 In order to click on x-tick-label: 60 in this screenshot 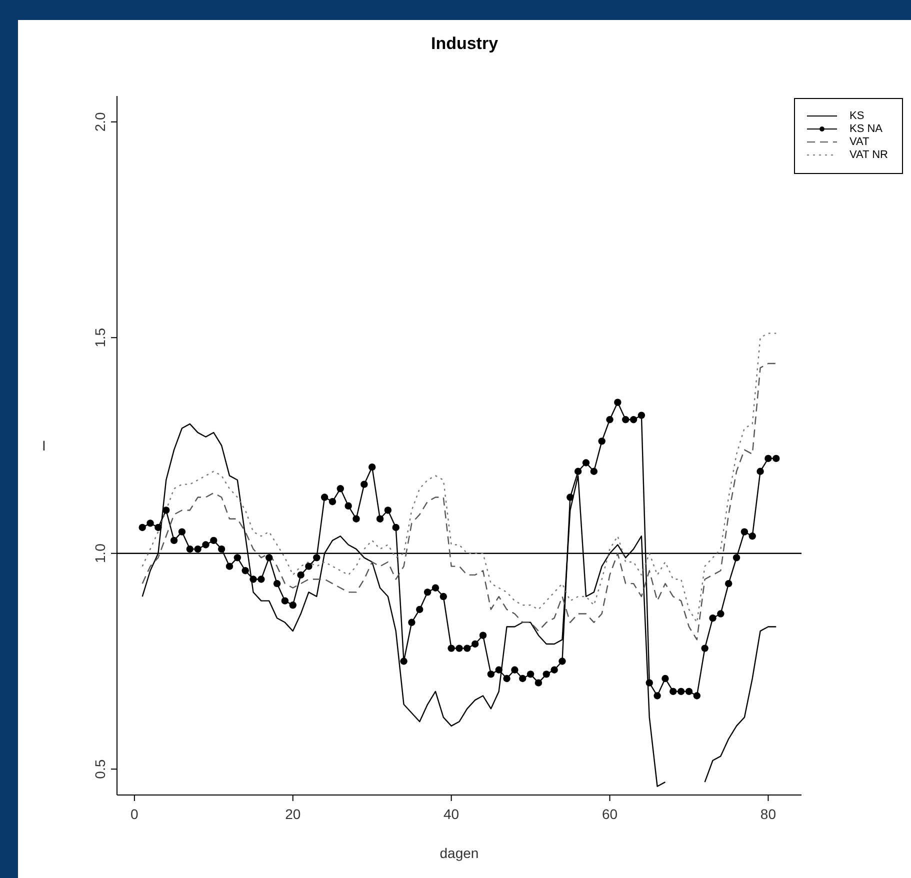, I will do `click(610, 814)`.